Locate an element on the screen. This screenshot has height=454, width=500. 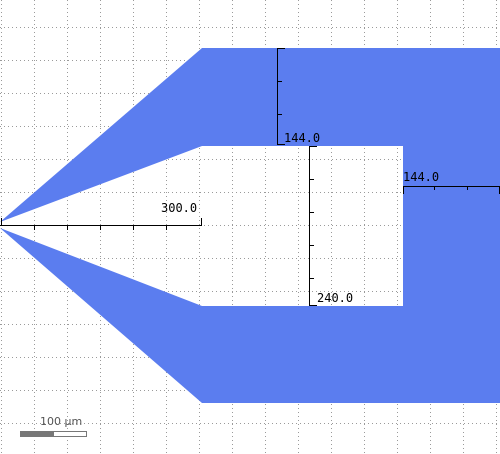
ruler-right-gap-label: 144.0 is located at coordinates (421, 177).